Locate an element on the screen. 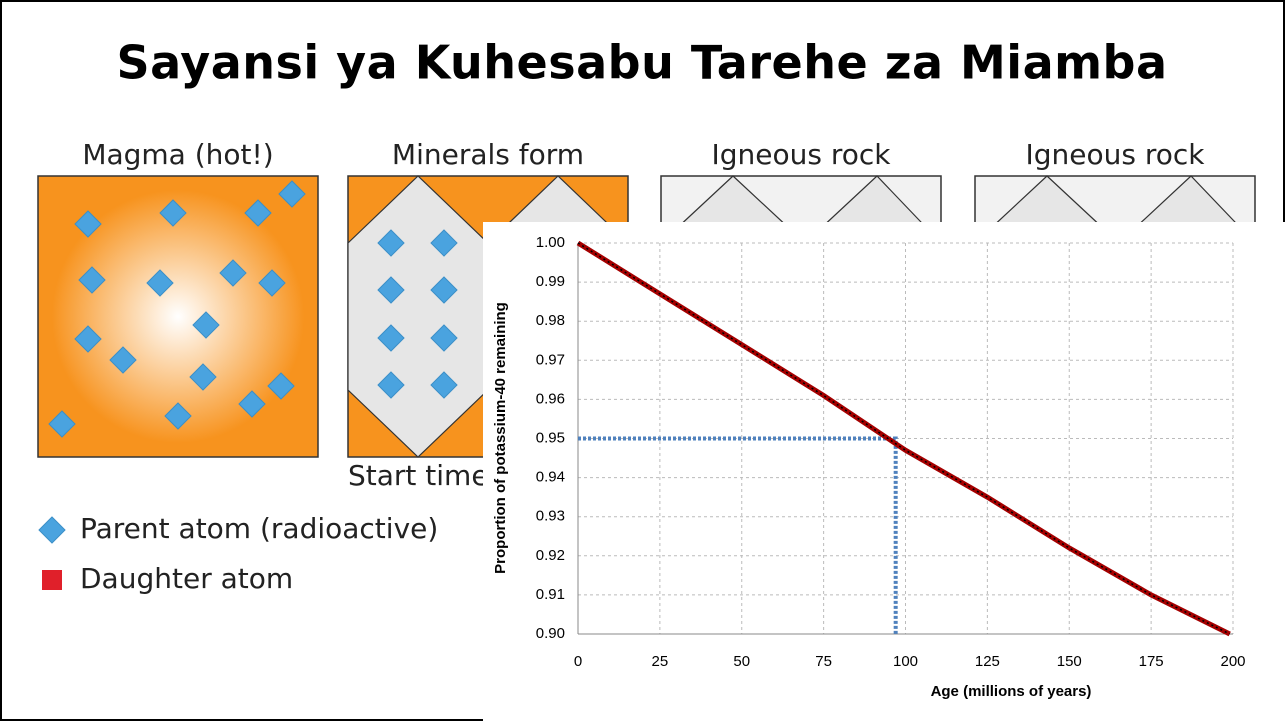 The width and height of the screenshot is (1285, 721). slide-title: Sayansi ya Kuhesabu Tarehe za Miamba is located at coordinates (641, 63).